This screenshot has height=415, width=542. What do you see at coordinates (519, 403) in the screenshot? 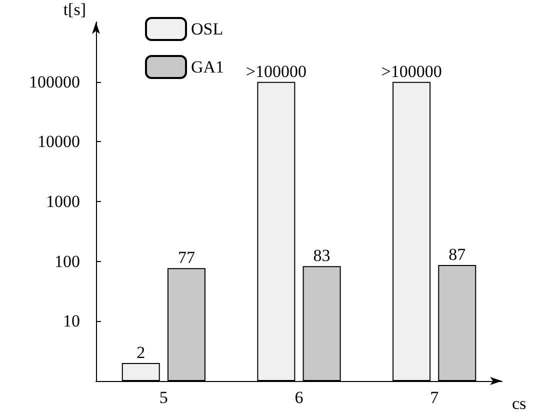
I see `x-axis-title: cs` at bounding box center [519, 403].